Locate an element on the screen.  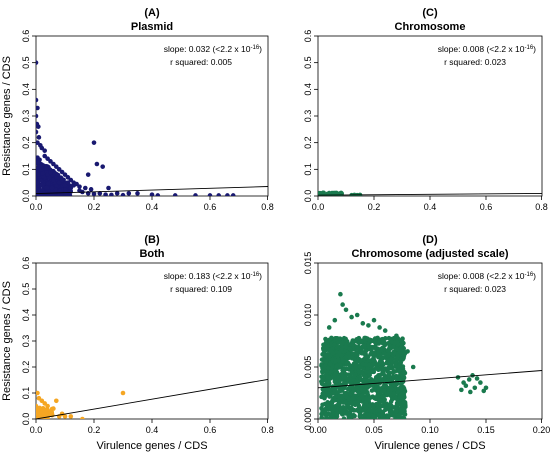
x-tick-label: 0.8 is located at coordinates (541, 207).